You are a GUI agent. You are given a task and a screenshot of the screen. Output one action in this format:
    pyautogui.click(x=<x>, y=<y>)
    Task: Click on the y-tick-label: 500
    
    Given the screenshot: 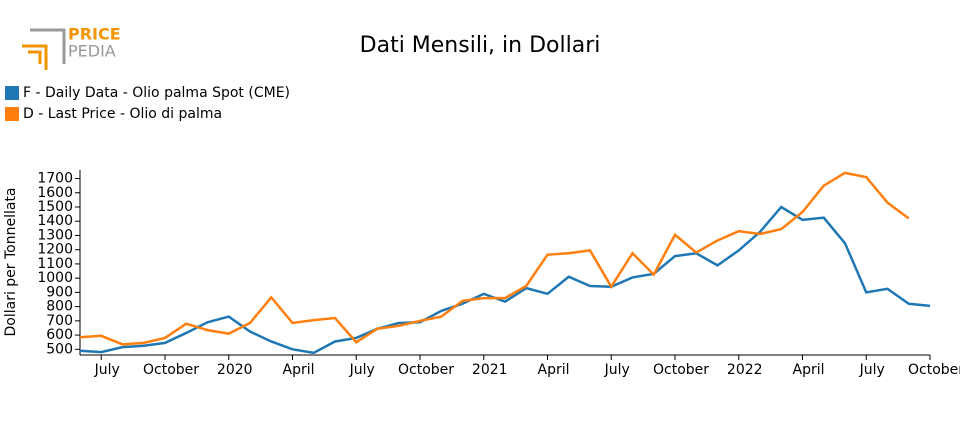 What is the action you would take?
    pyautogui.click(x=59, y=349)
    